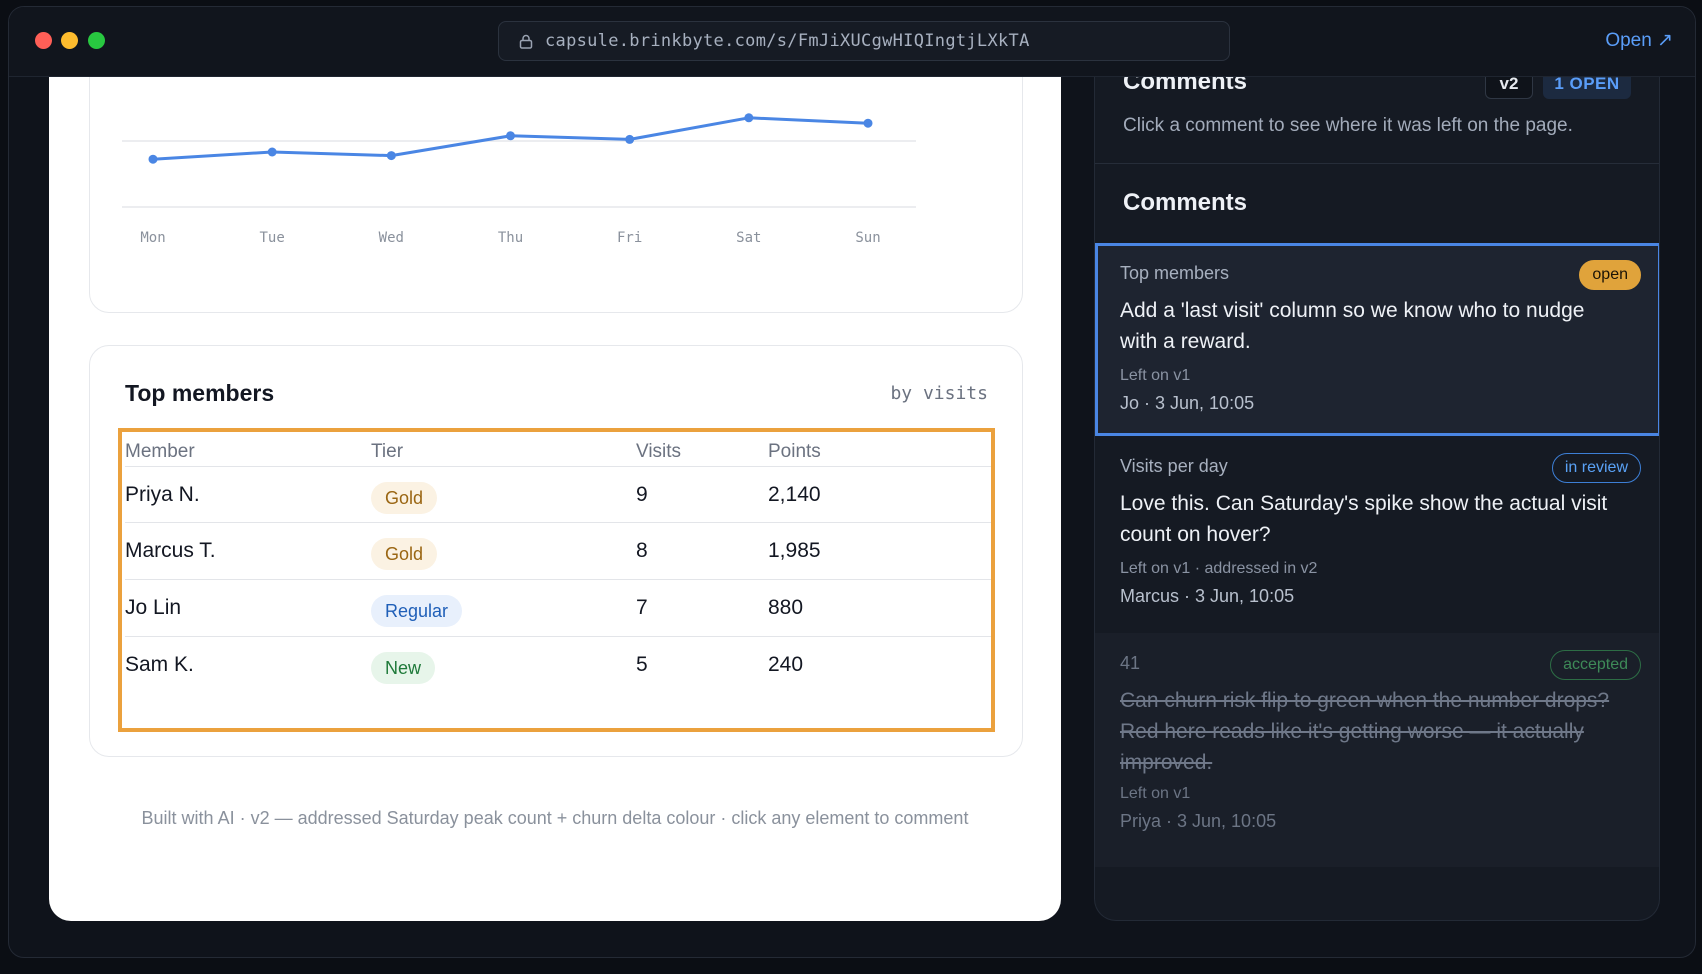  Describe the element at coordinates (519, 160) in the screenshot. I see `visits-line-chart` at that location.